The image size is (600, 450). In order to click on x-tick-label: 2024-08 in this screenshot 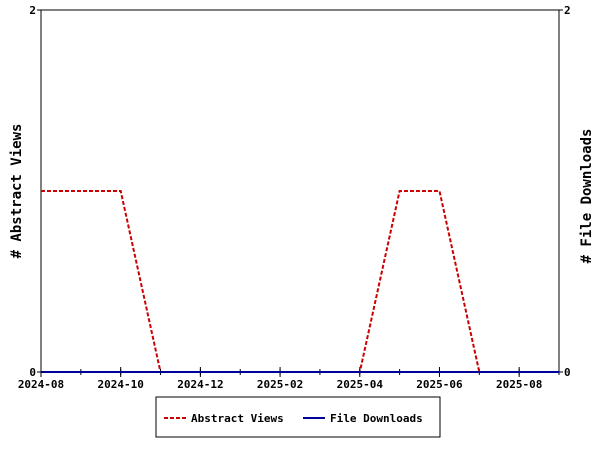, I will do `click(41, 384)`.